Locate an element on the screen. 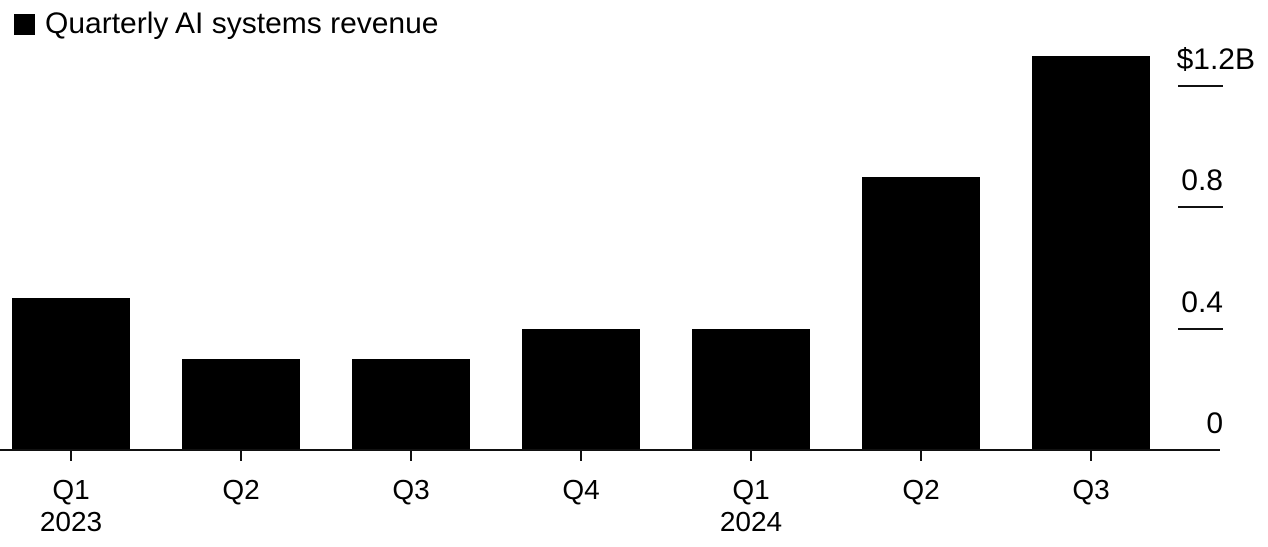 Image resolution: width=1268 pixels, height=547 pixels. x-axis-label-q1-2024: Q1 is located at coordinates (751, 489).